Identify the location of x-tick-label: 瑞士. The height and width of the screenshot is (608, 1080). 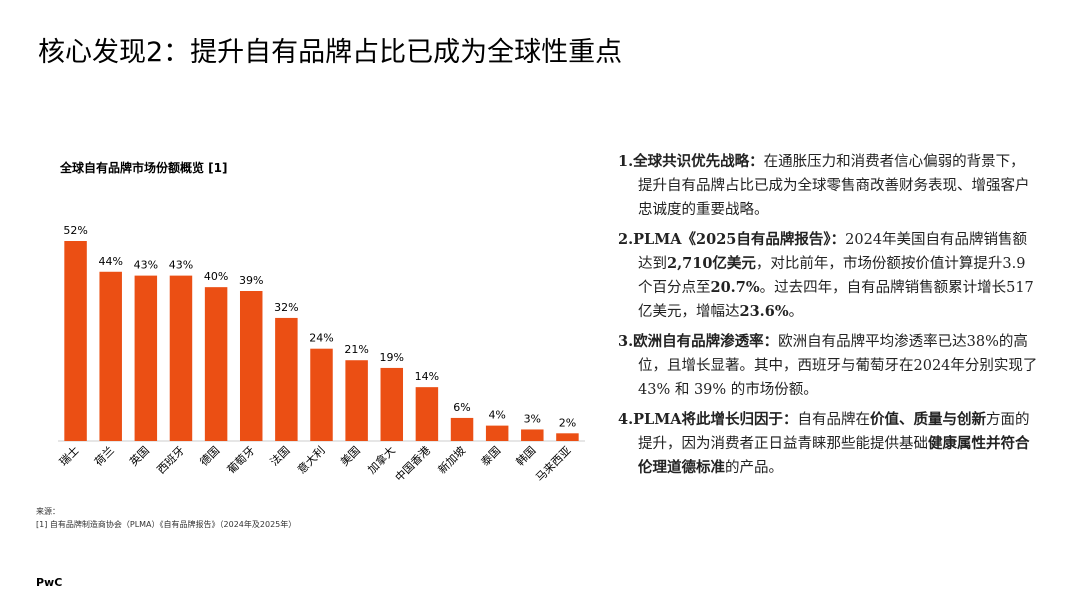
(68, 455).